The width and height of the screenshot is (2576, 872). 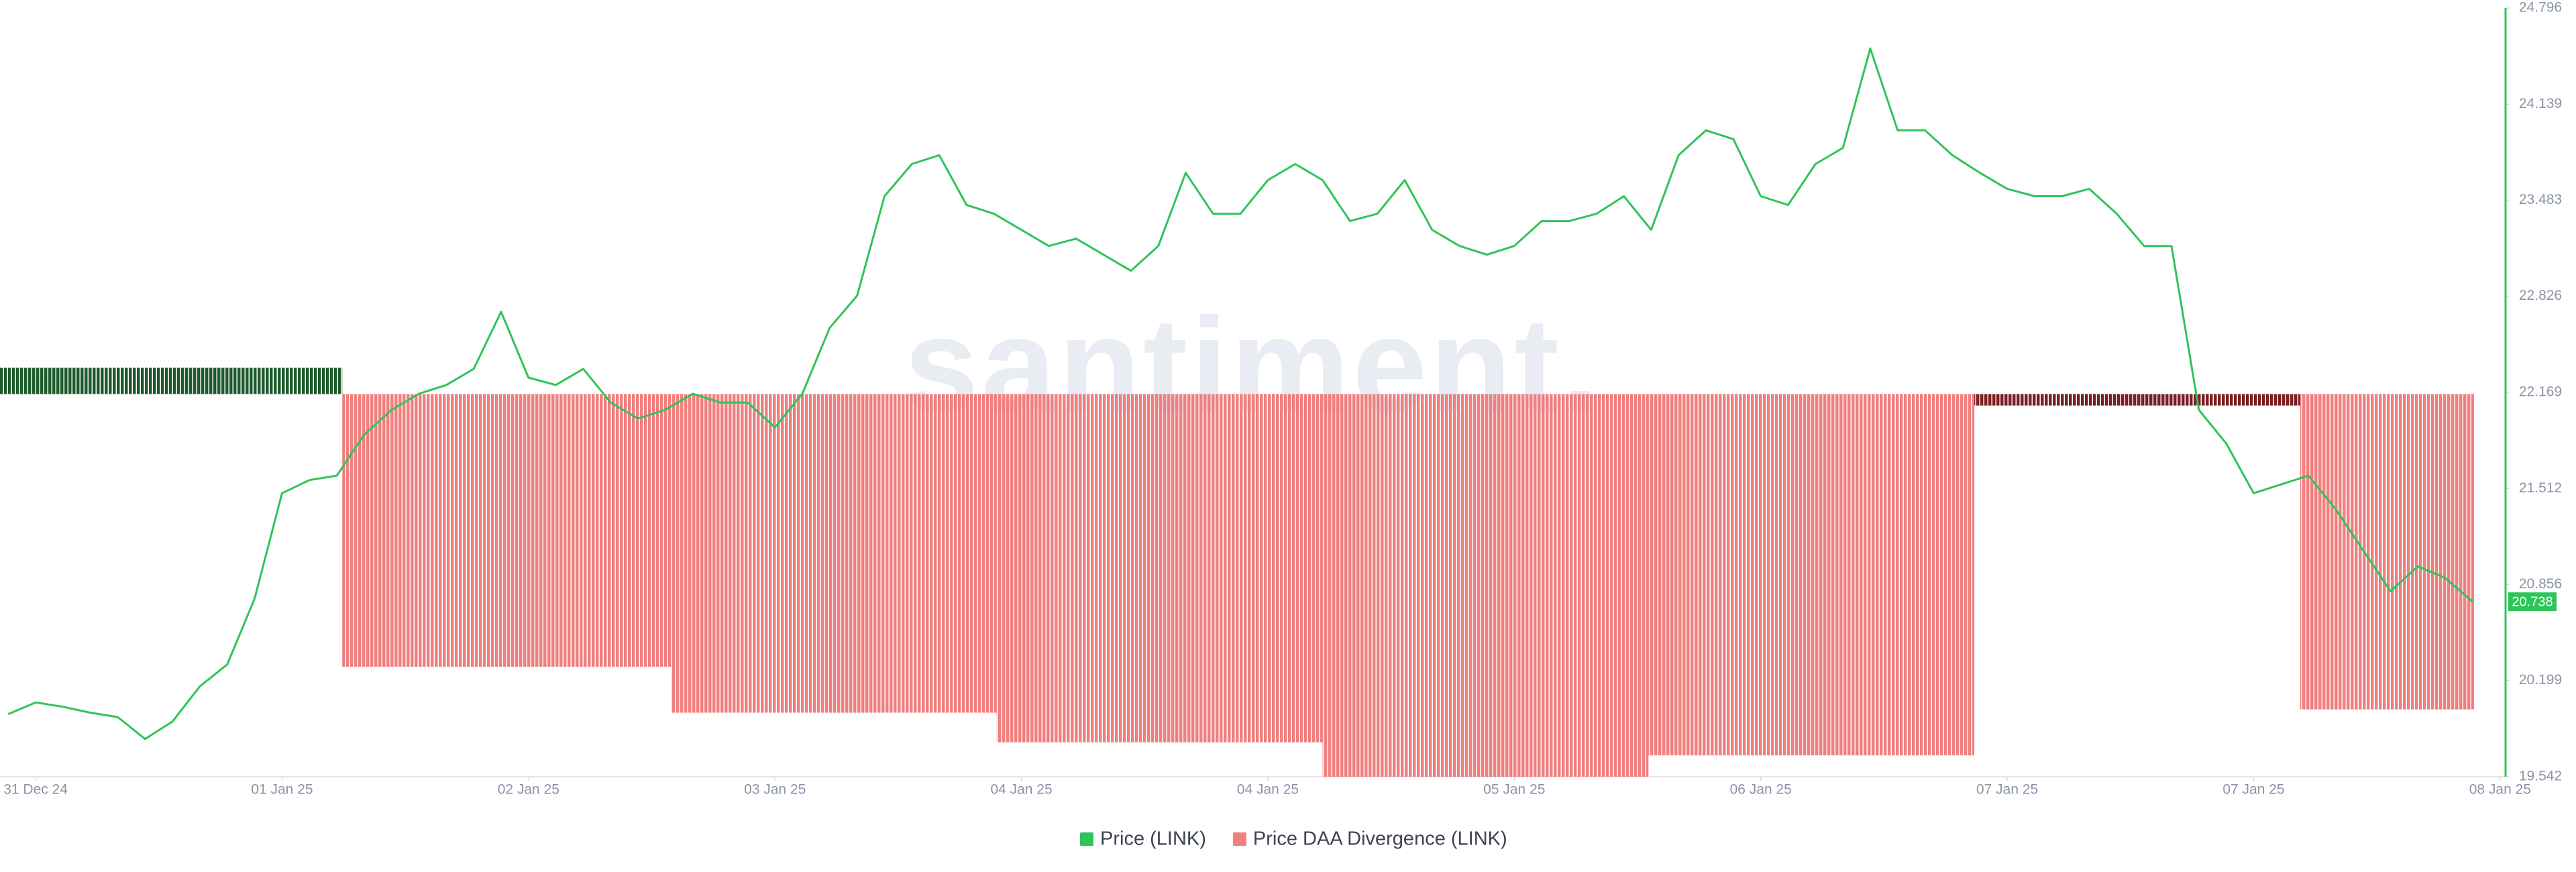 I want to click on y-tick-label: 21.512, so click(x=2540, y=488).